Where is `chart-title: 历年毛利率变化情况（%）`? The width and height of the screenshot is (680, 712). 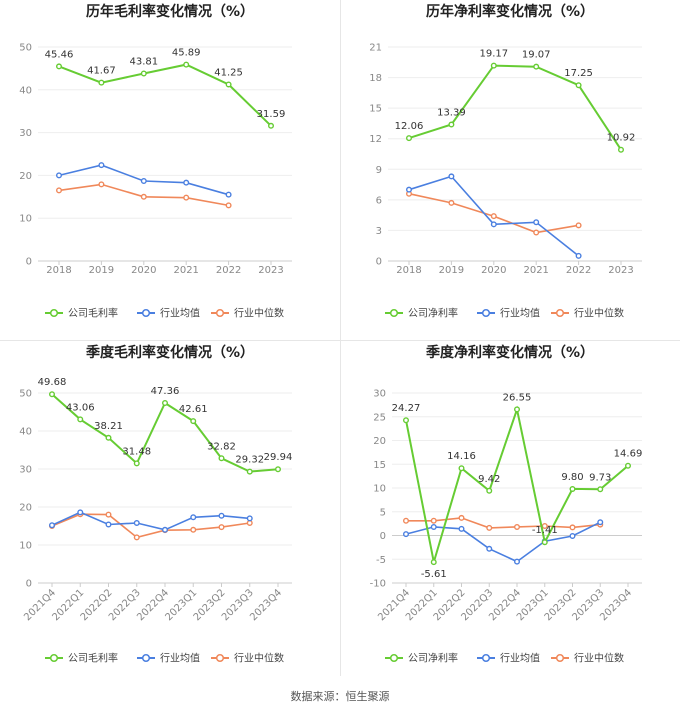
chart-title: 历年毛利率变化情况（%） is located at coordinates (170, 11).